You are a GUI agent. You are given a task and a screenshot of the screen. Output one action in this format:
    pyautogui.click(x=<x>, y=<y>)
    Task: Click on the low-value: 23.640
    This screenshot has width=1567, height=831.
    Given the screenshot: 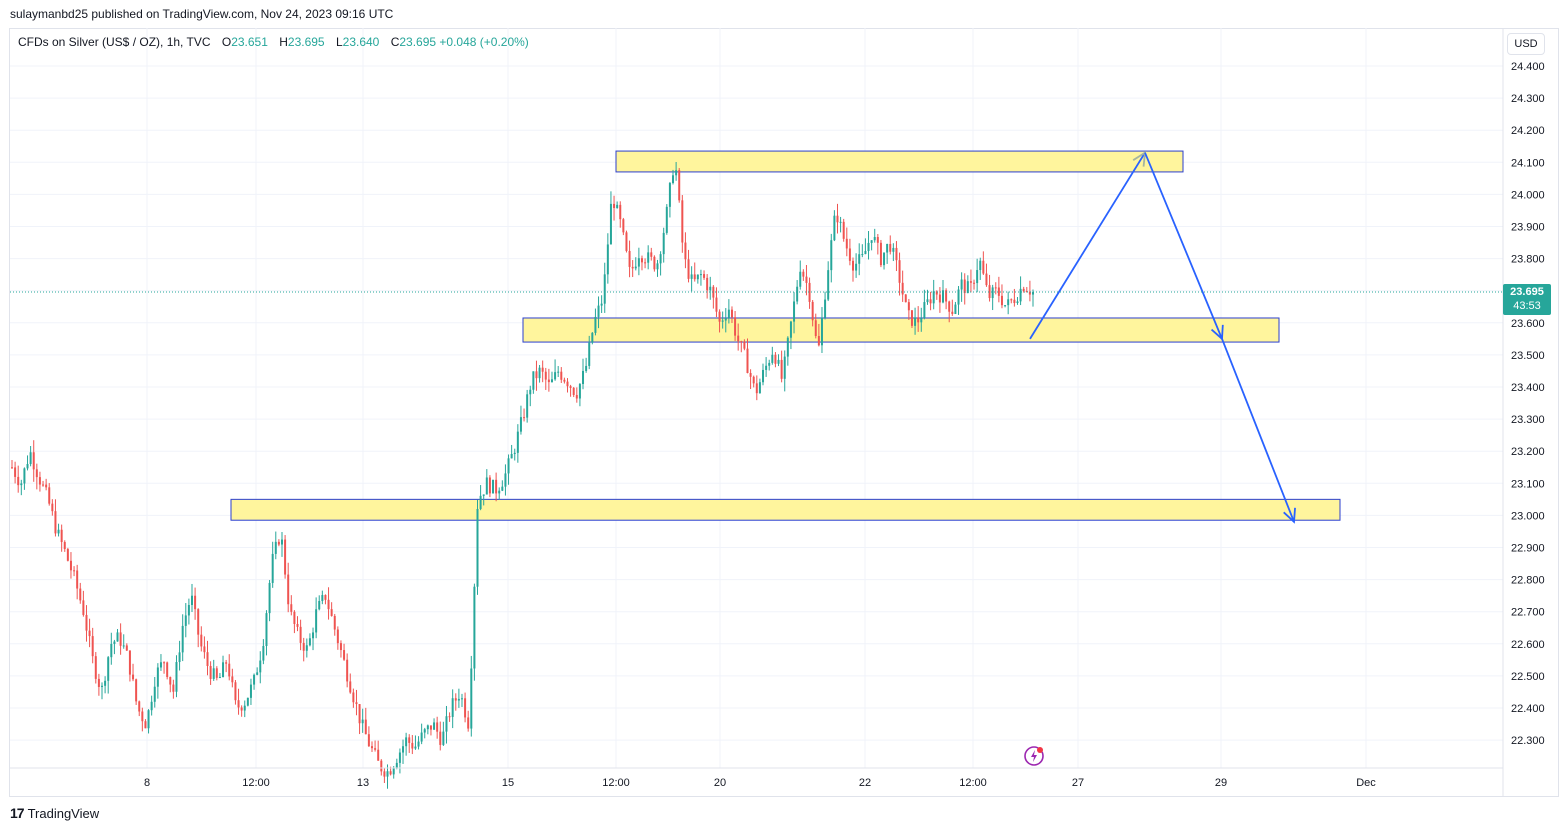 What is the action you would take?
    pyautogui.click(x=361, y=42)
    